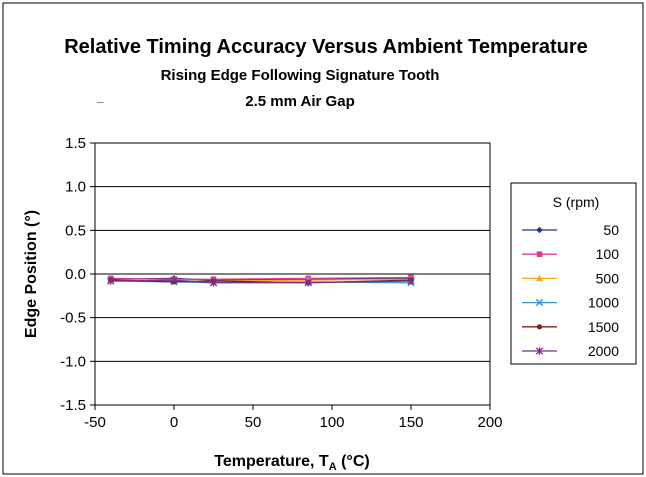 The width and height of the screenshot is (646, 477). What do you see at coordinates (300, 75) in the screenshot?
I see `chart-subtitle: Rising Edge Following Signature Tooth` at bounding box center [300, 75].